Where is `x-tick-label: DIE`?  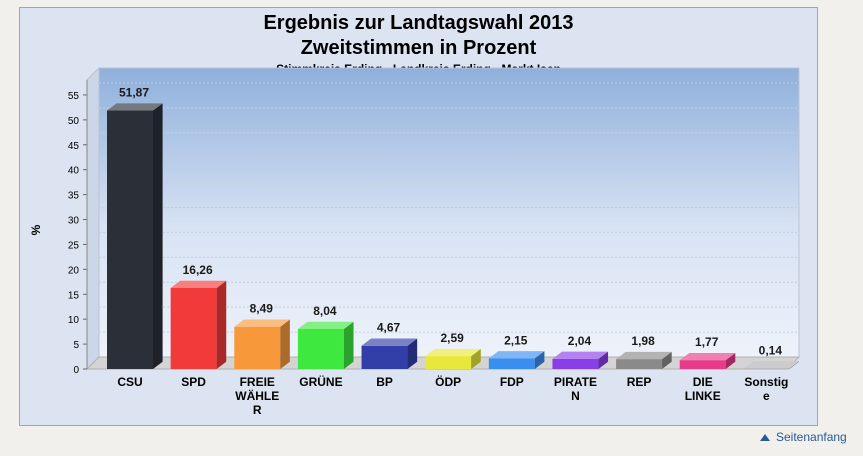 x-tick-label: DIE is located at coordinates (703, 382).